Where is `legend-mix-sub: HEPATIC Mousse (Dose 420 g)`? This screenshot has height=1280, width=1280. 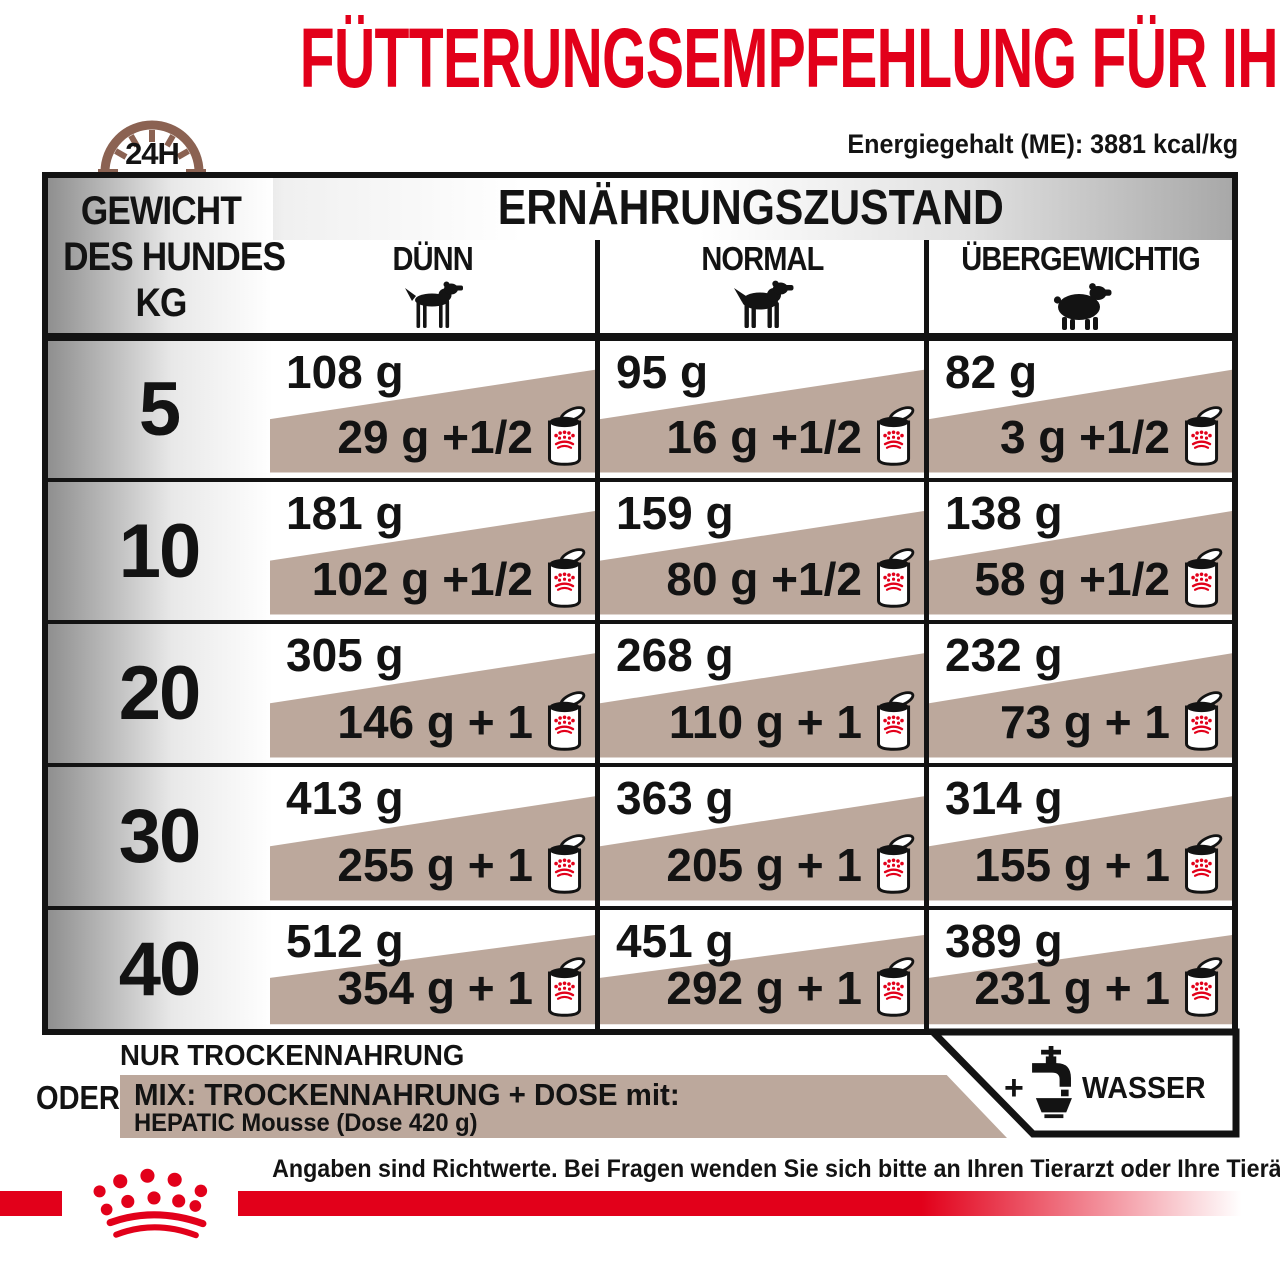 legend-mix-sub: HEPATIC Mousse (Dose 420 g) is located at coordinates (315, 1123).